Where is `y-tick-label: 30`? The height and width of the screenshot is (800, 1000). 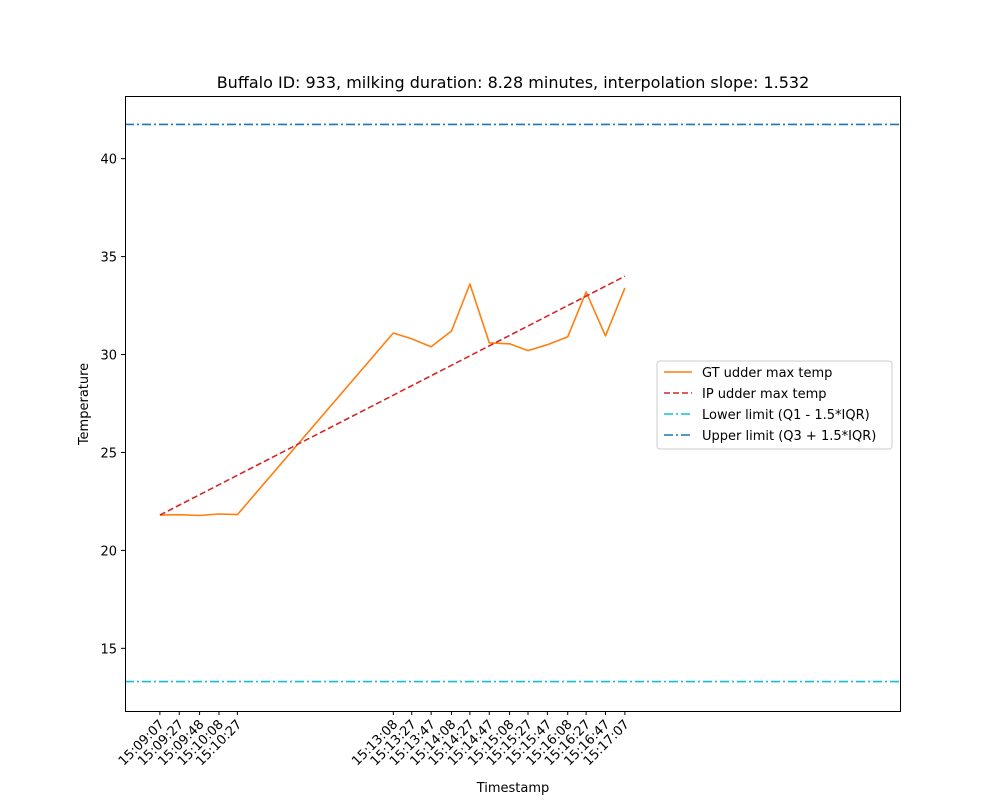 y-tick-label: 30 is located at coordinates (108, 356).